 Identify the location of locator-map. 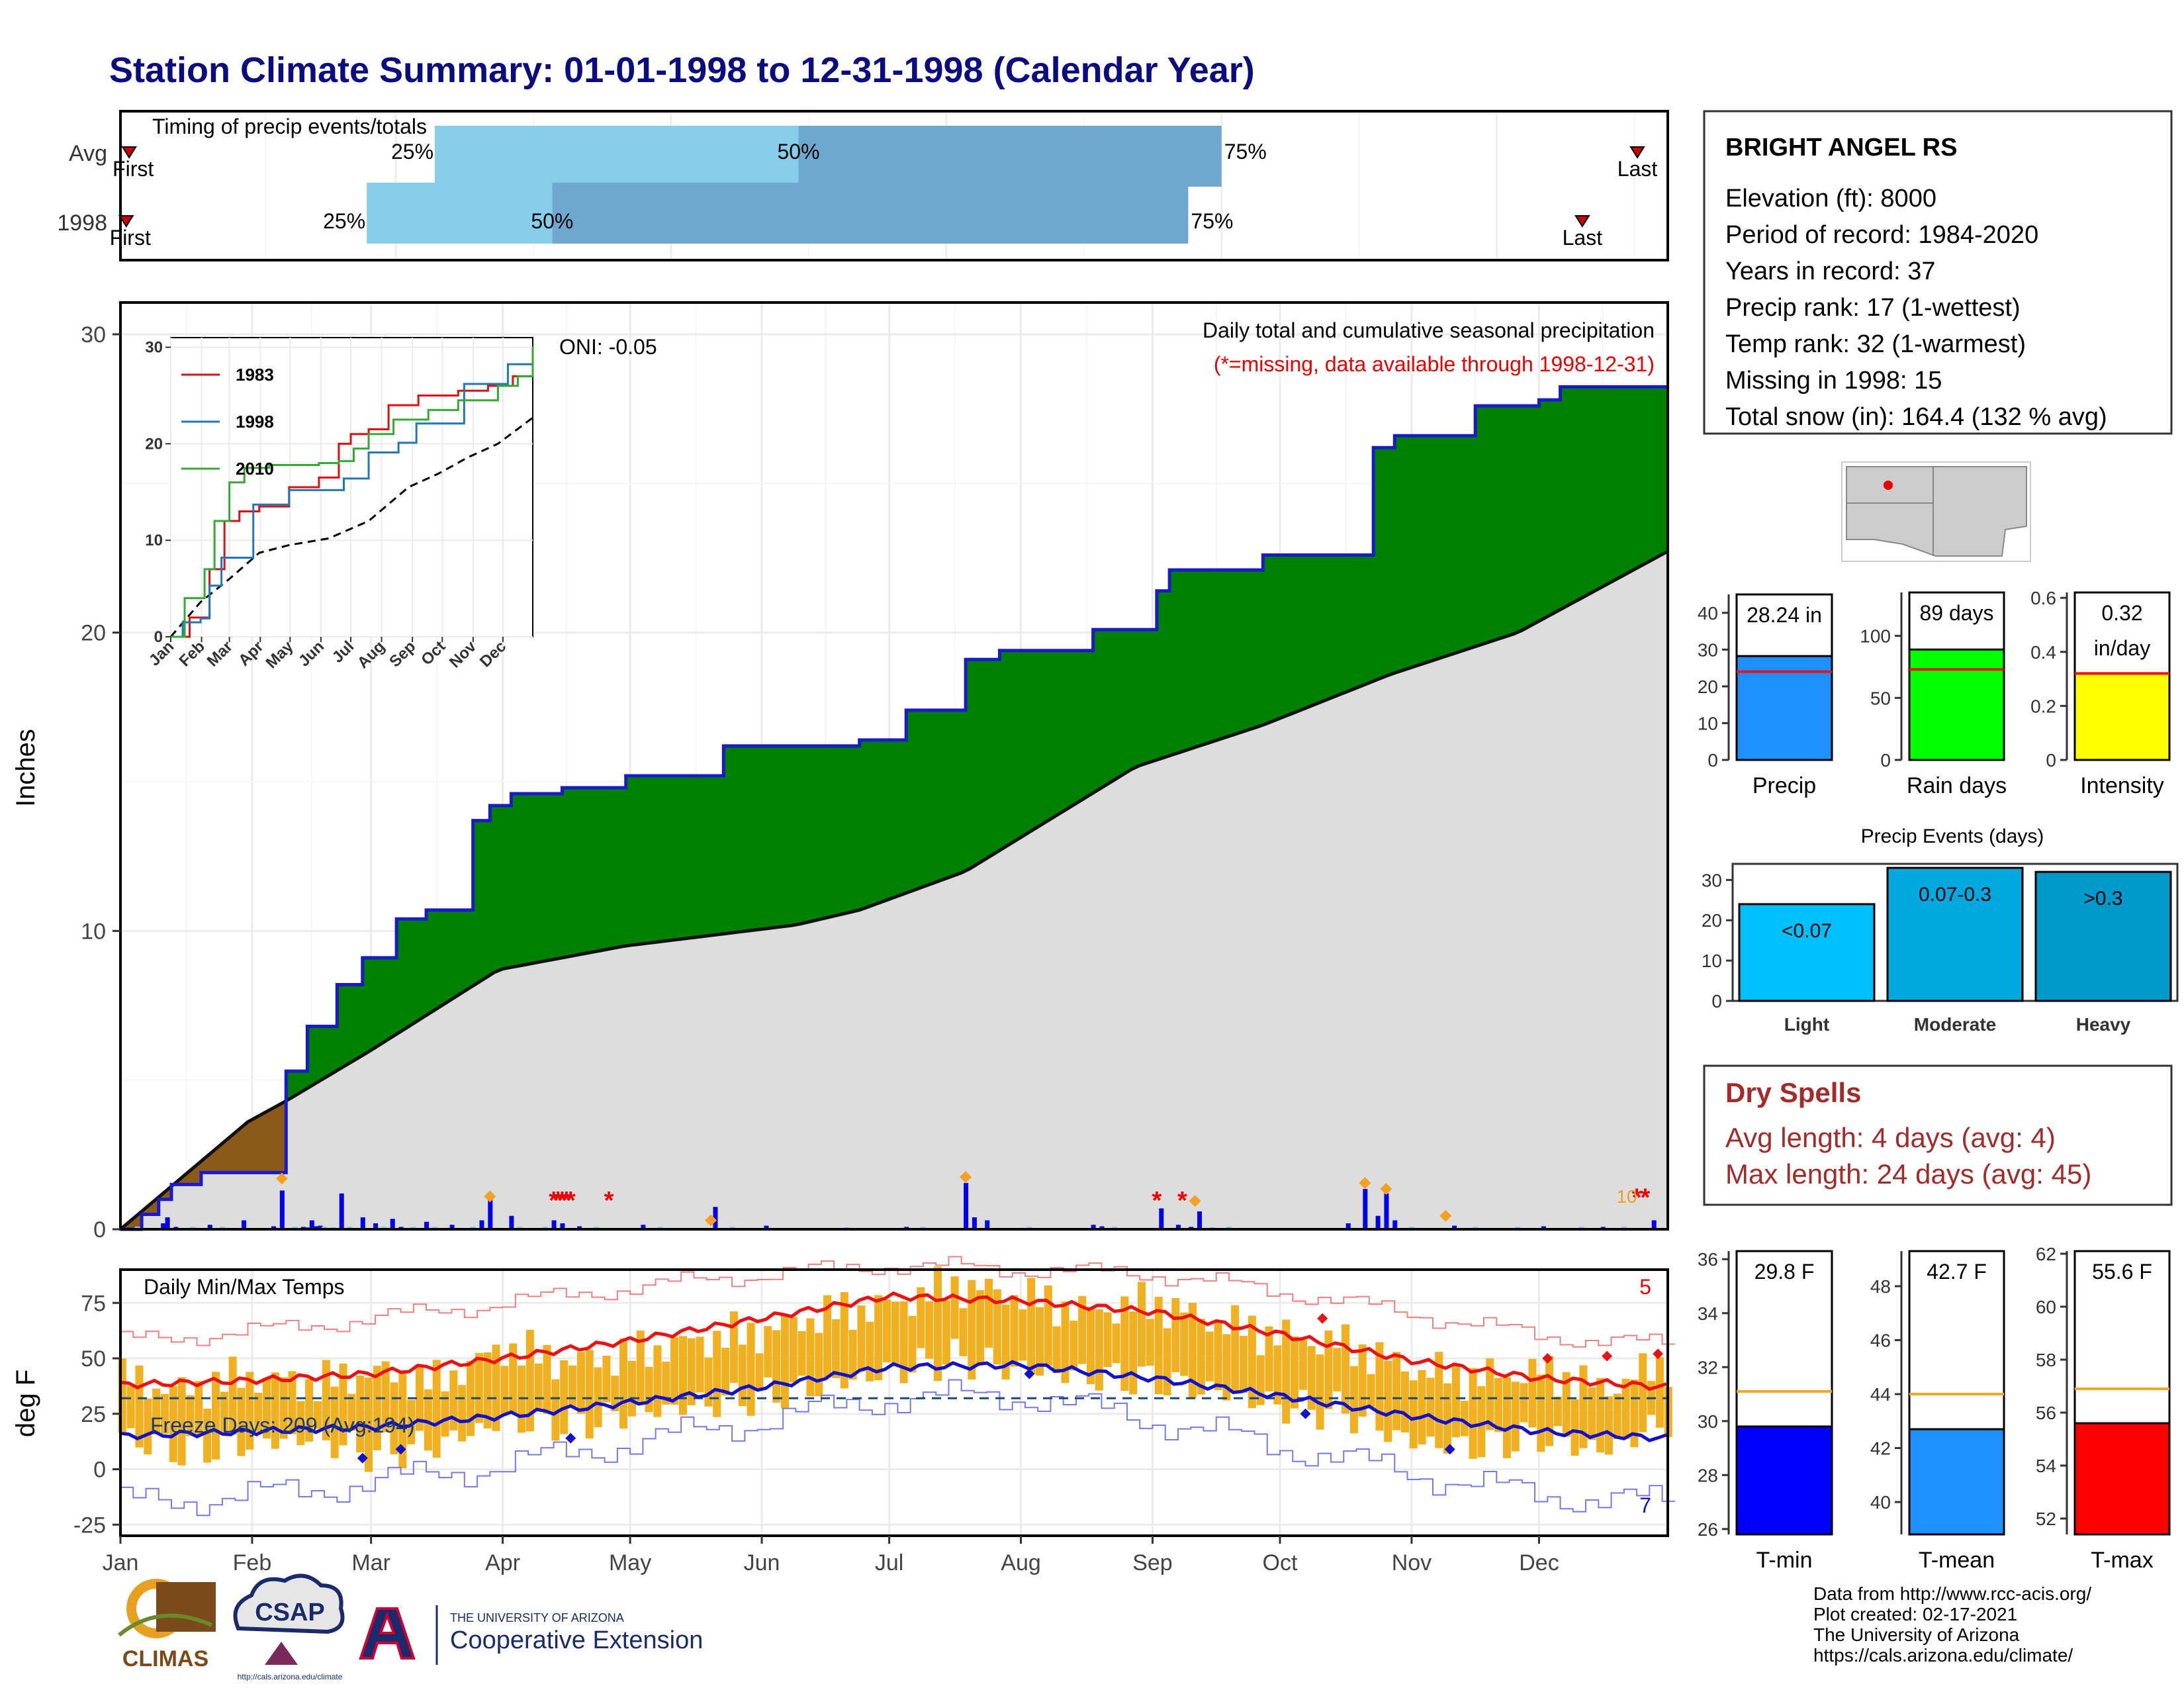
(1936, 511).